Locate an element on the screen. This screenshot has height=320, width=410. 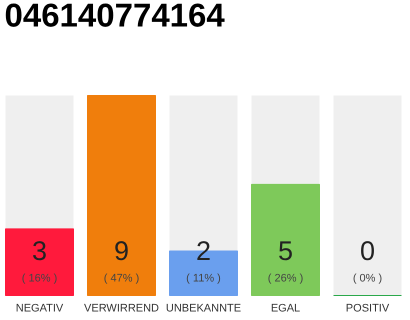
data-label: 0 ( 0% ) is located at coordinates (367, 260).